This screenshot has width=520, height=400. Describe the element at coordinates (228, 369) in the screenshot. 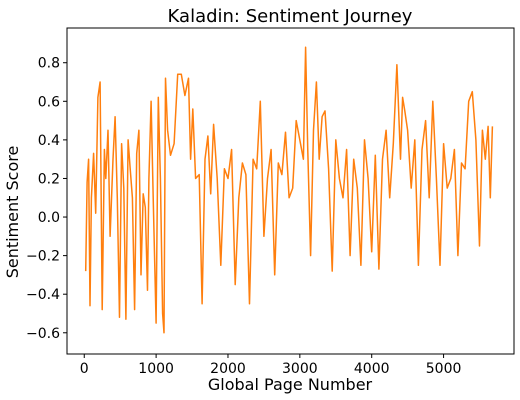

I see `x-tick-label: 2000` at that location.